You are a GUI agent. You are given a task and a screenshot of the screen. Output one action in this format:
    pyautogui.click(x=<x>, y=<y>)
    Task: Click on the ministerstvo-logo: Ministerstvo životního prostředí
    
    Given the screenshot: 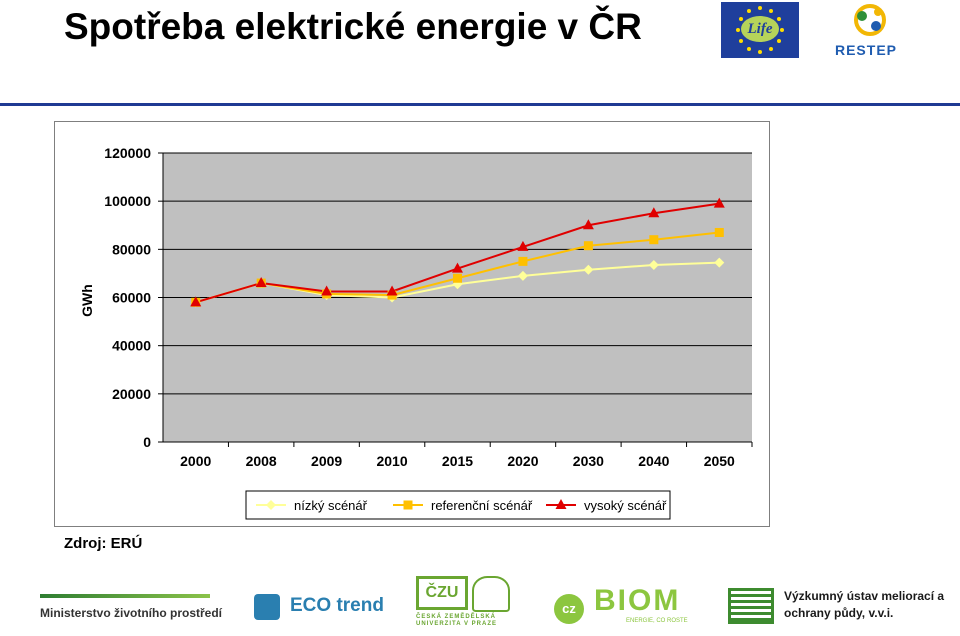 What is the action you would take?
    pyautogui.click(x=131, y=607)
    